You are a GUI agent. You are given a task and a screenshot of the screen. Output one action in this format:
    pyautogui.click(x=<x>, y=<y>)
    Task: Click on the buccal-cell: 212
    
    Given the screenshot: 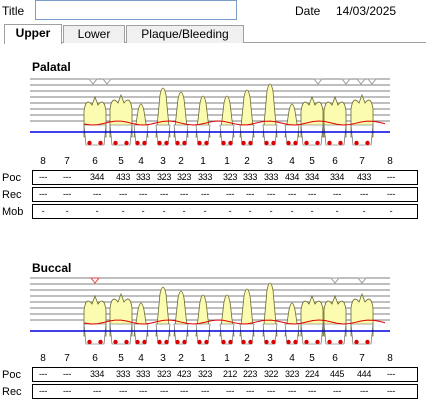 What is the action you would take?
    pyautogui.click(x=230, y=374)
    